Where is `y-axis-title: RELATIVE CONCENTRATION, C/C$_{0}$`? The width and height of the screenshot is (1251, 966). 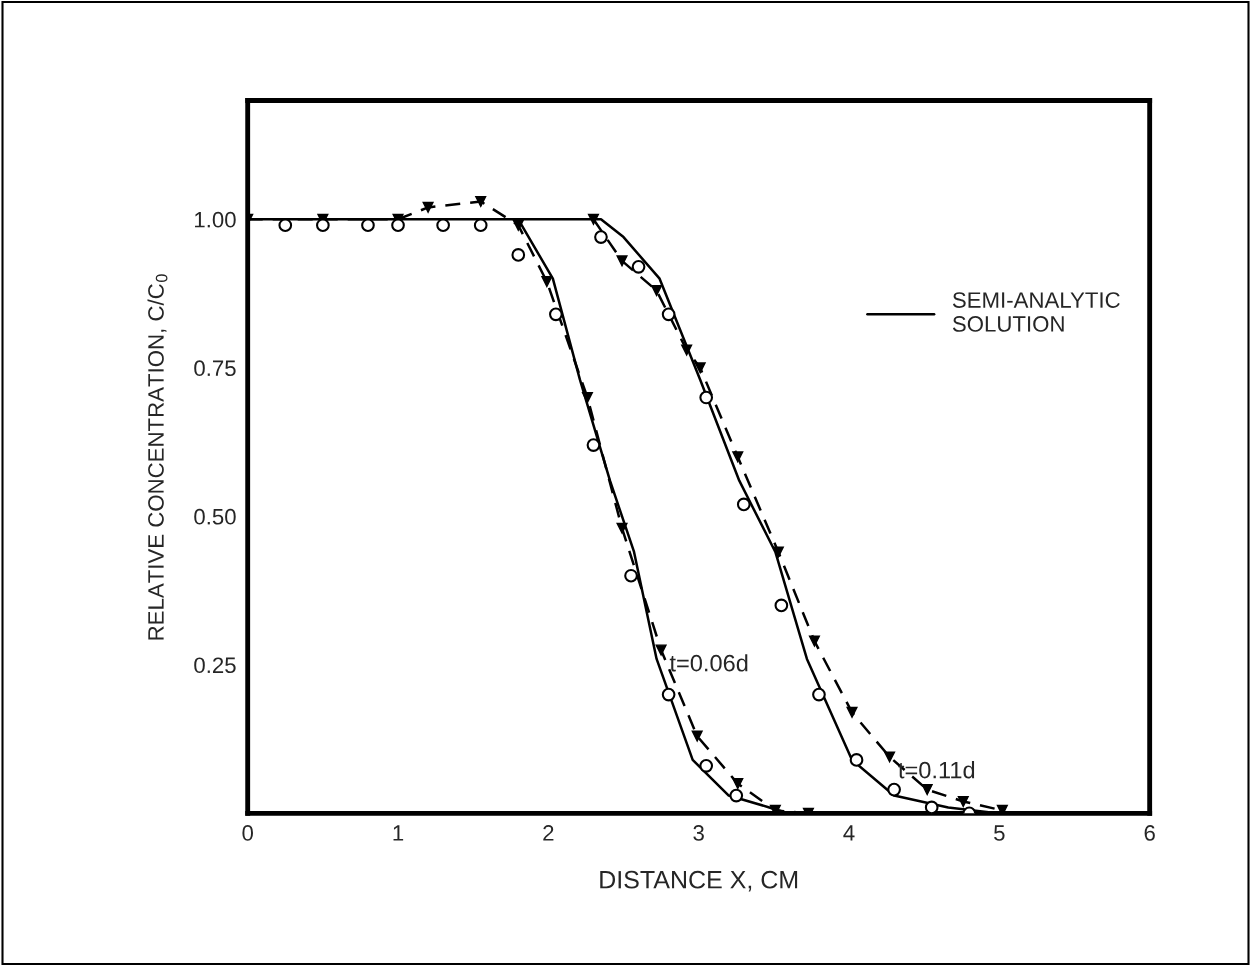
y-axis-title: RELATIVE CONCENTRATION, C/C$_{0}$ is located at coordinates (157, 457).